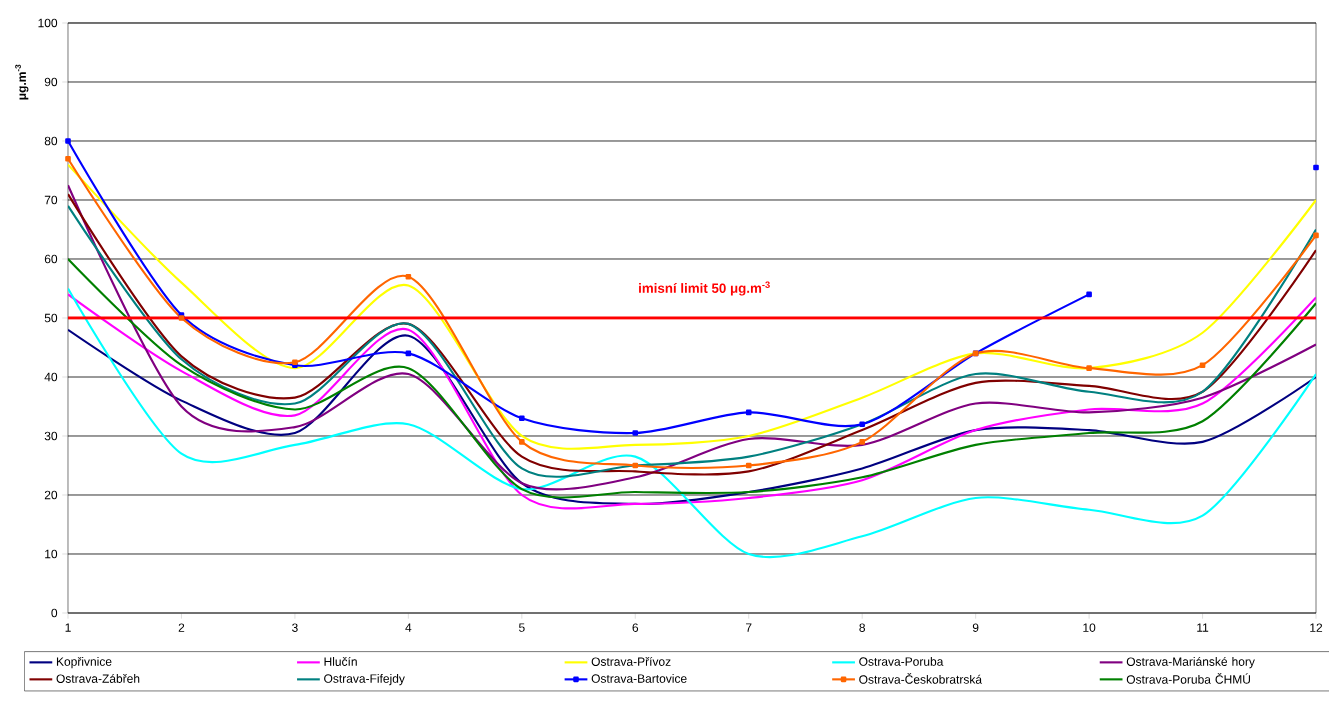  What do you see at coordinates (1203, 627) in the screenshot?
I see `x-tick-label: 11` at bounding box center [1203, 627].